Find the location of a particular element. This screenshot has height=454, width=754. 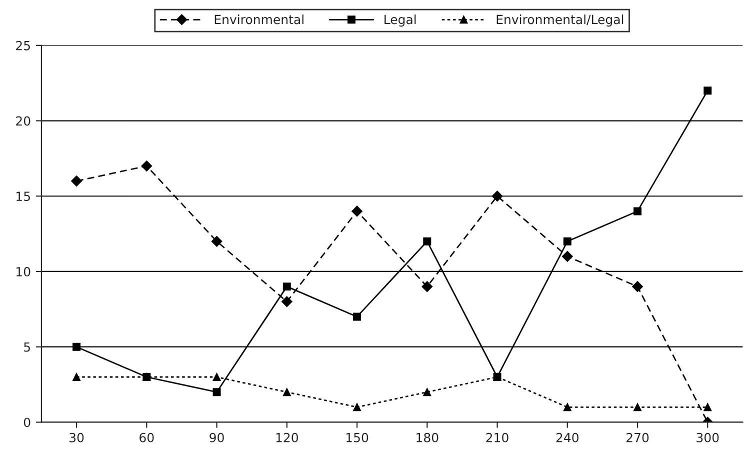

legend-label: Environmental is located at coordinates (259, 19).